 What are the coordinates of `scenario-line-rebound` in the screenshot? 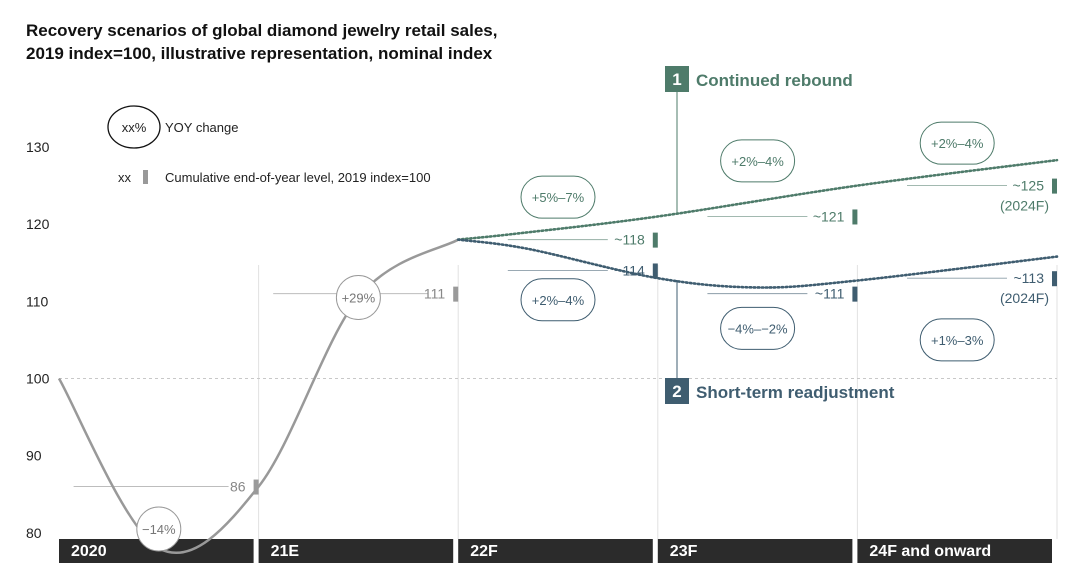 It's located at (757, 199).